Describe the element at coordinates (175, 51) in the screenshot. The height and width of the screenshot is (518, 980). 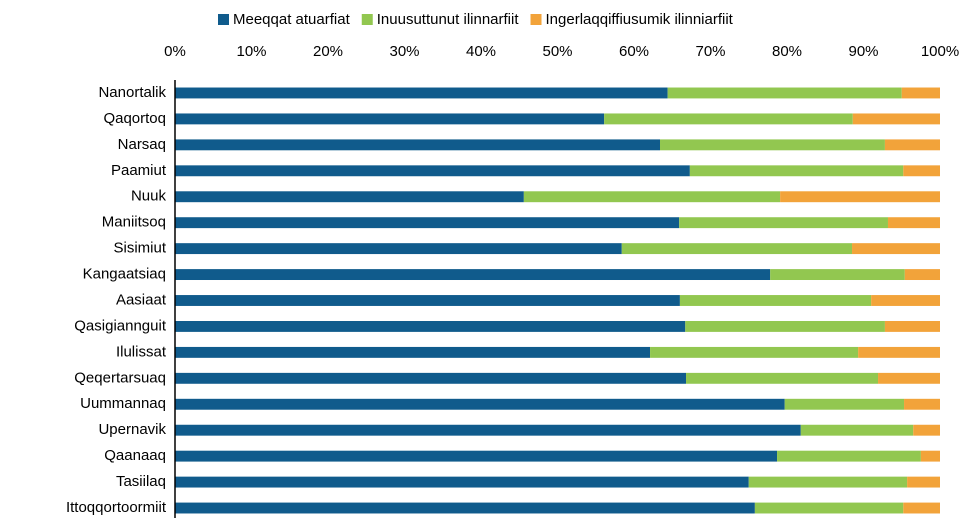
I see `x-tick-label: 0%` at that location.